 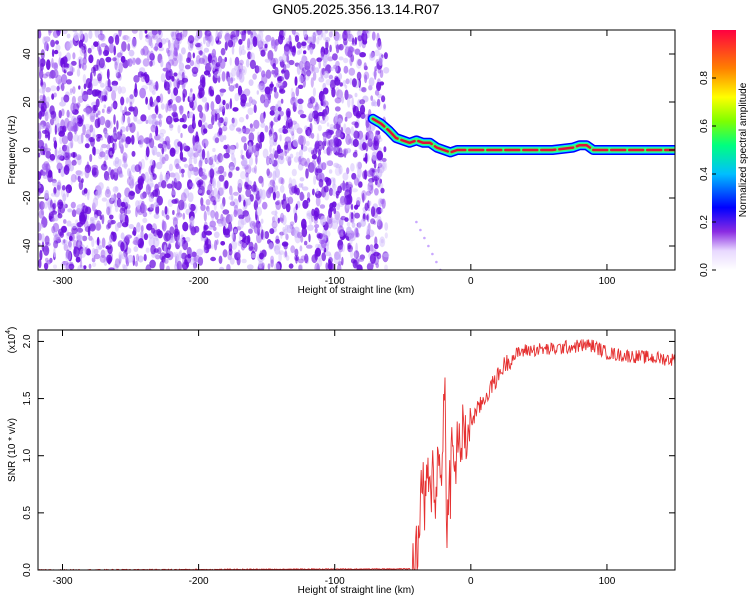 I want to click on stray-dot, so click(x=420, y=230).